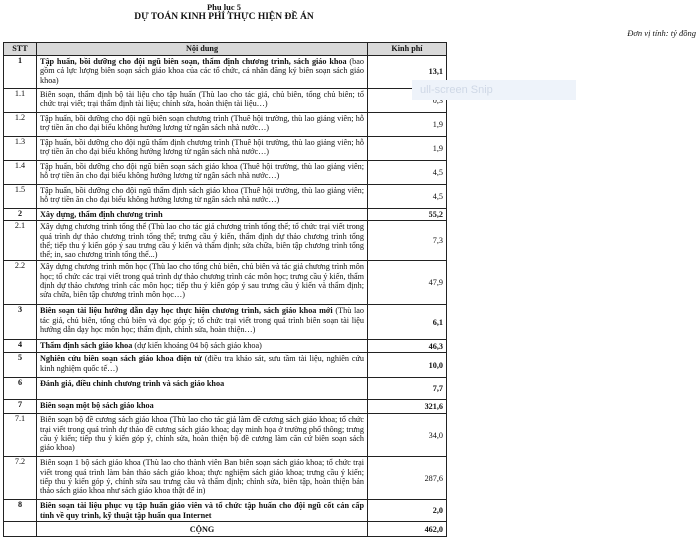  Describe the element at coordinates (20, 148) in the screenshot. I see `row-number: 1.3` at that location.